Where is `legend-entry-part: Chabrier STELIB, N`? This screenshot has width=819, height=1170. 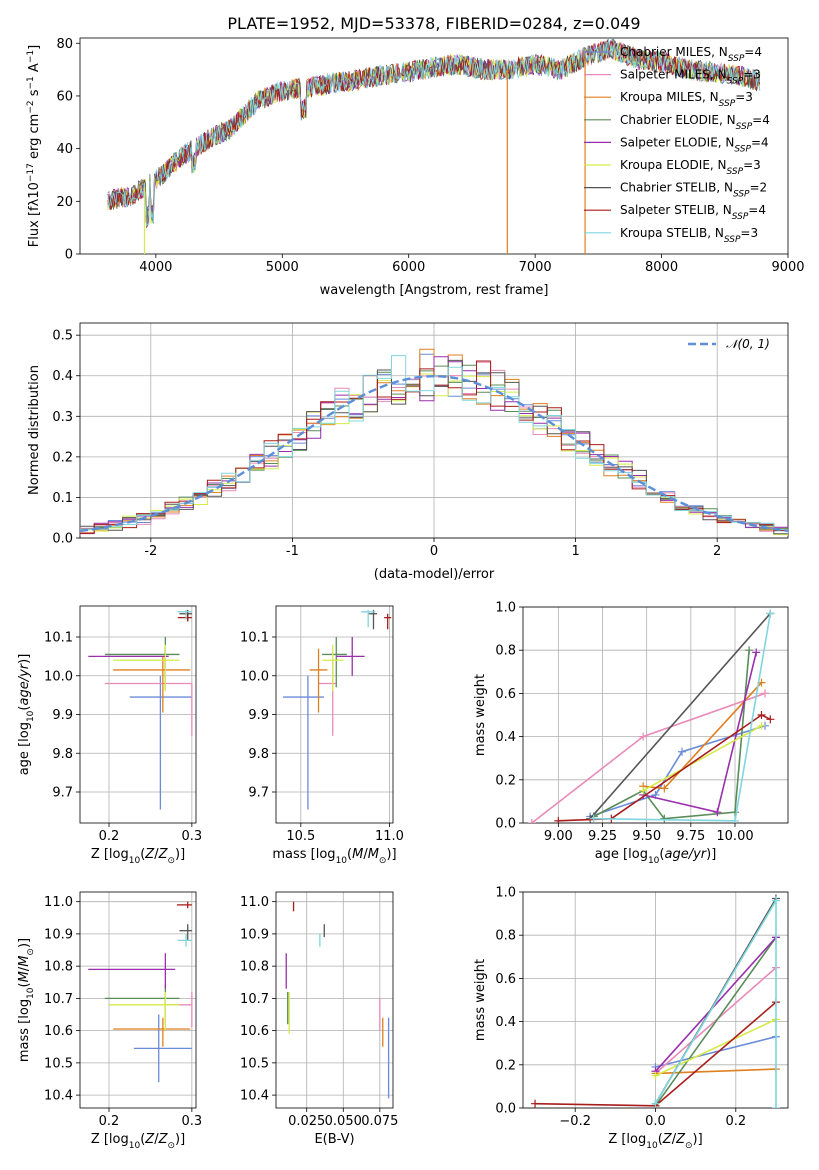 legend-entry-part: Chabrier STELIB, N is located at coordinates (676, 188).